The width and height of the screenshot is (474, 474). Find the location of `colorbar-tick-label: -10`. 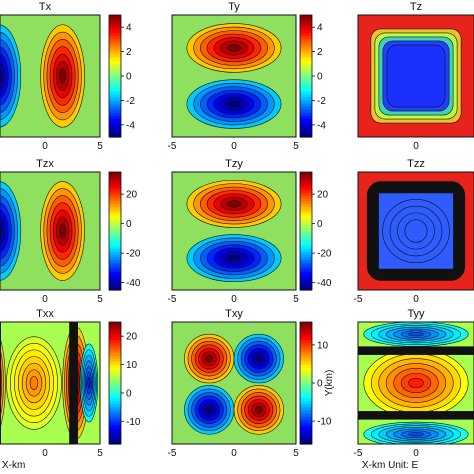

colorbar-tick-label: -10 is located at coordinates (133, 422).